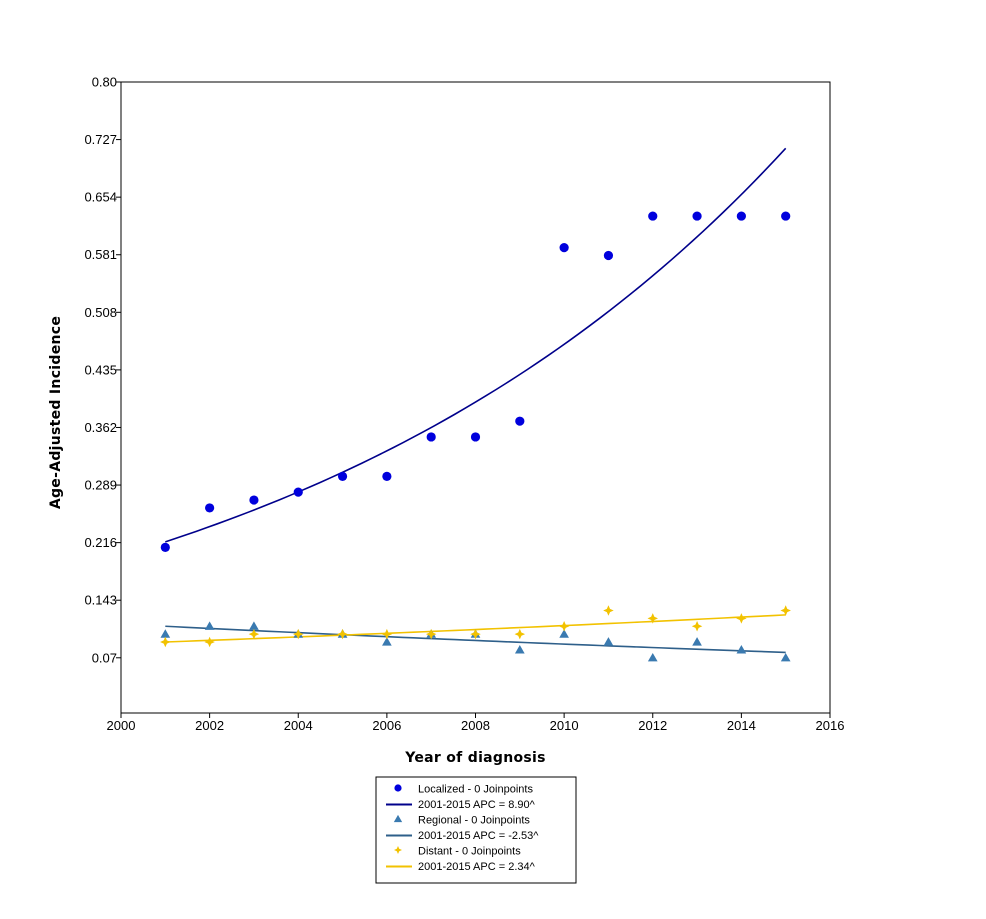  Describe the element at coordinates (478, 836) in the screenshot. I see `legend-fit-label: 2001-2015 APC = -2.53^` at that location.